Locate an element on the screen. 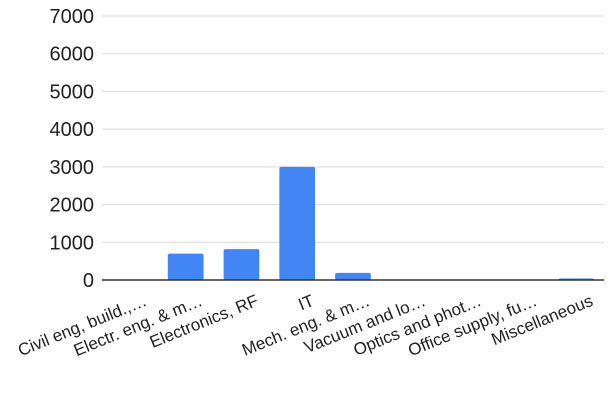 The width and height of the screenshot is (615, 398). y-tick-label: 3000 is located at coordinates (72, 168).